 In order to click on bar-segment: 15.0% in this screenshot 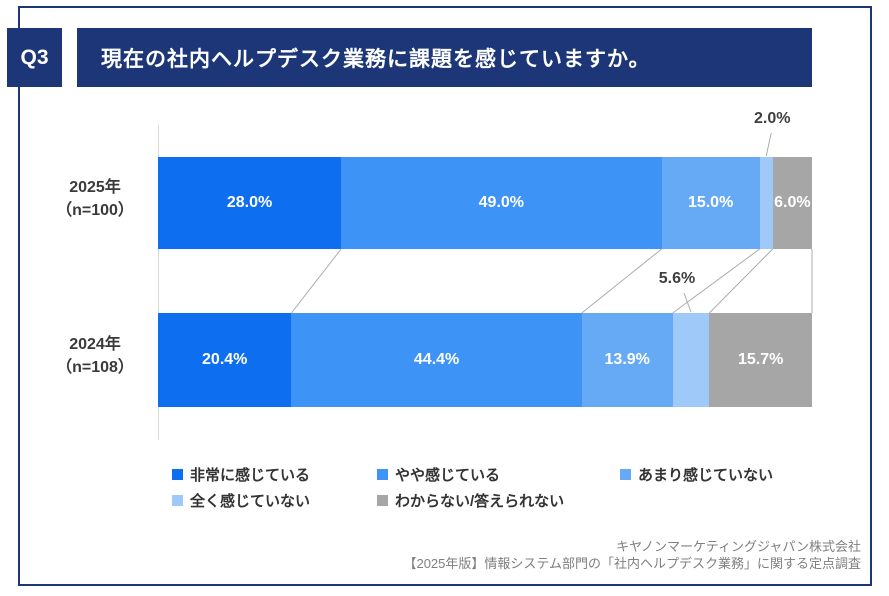, I will do `click(710, 203)`.